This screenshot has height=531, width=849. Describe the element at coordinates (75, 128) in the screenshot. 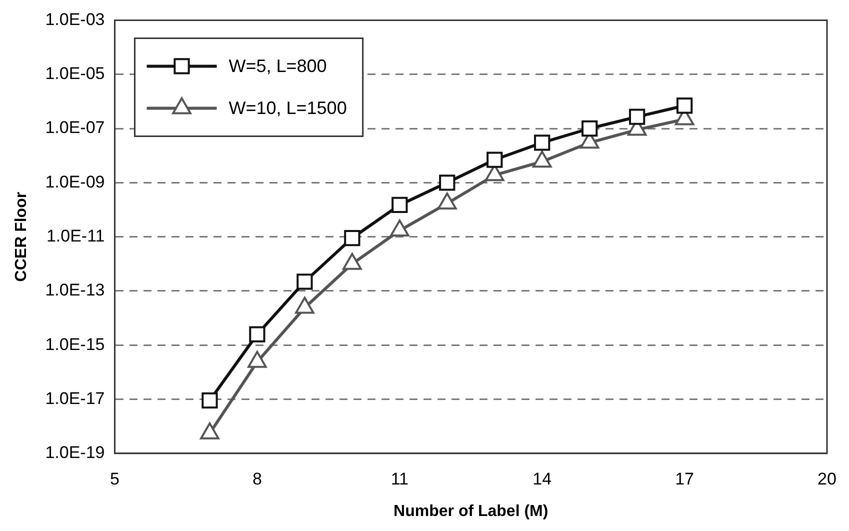

I see `y-tick-label: 1.0E-07` at that location.